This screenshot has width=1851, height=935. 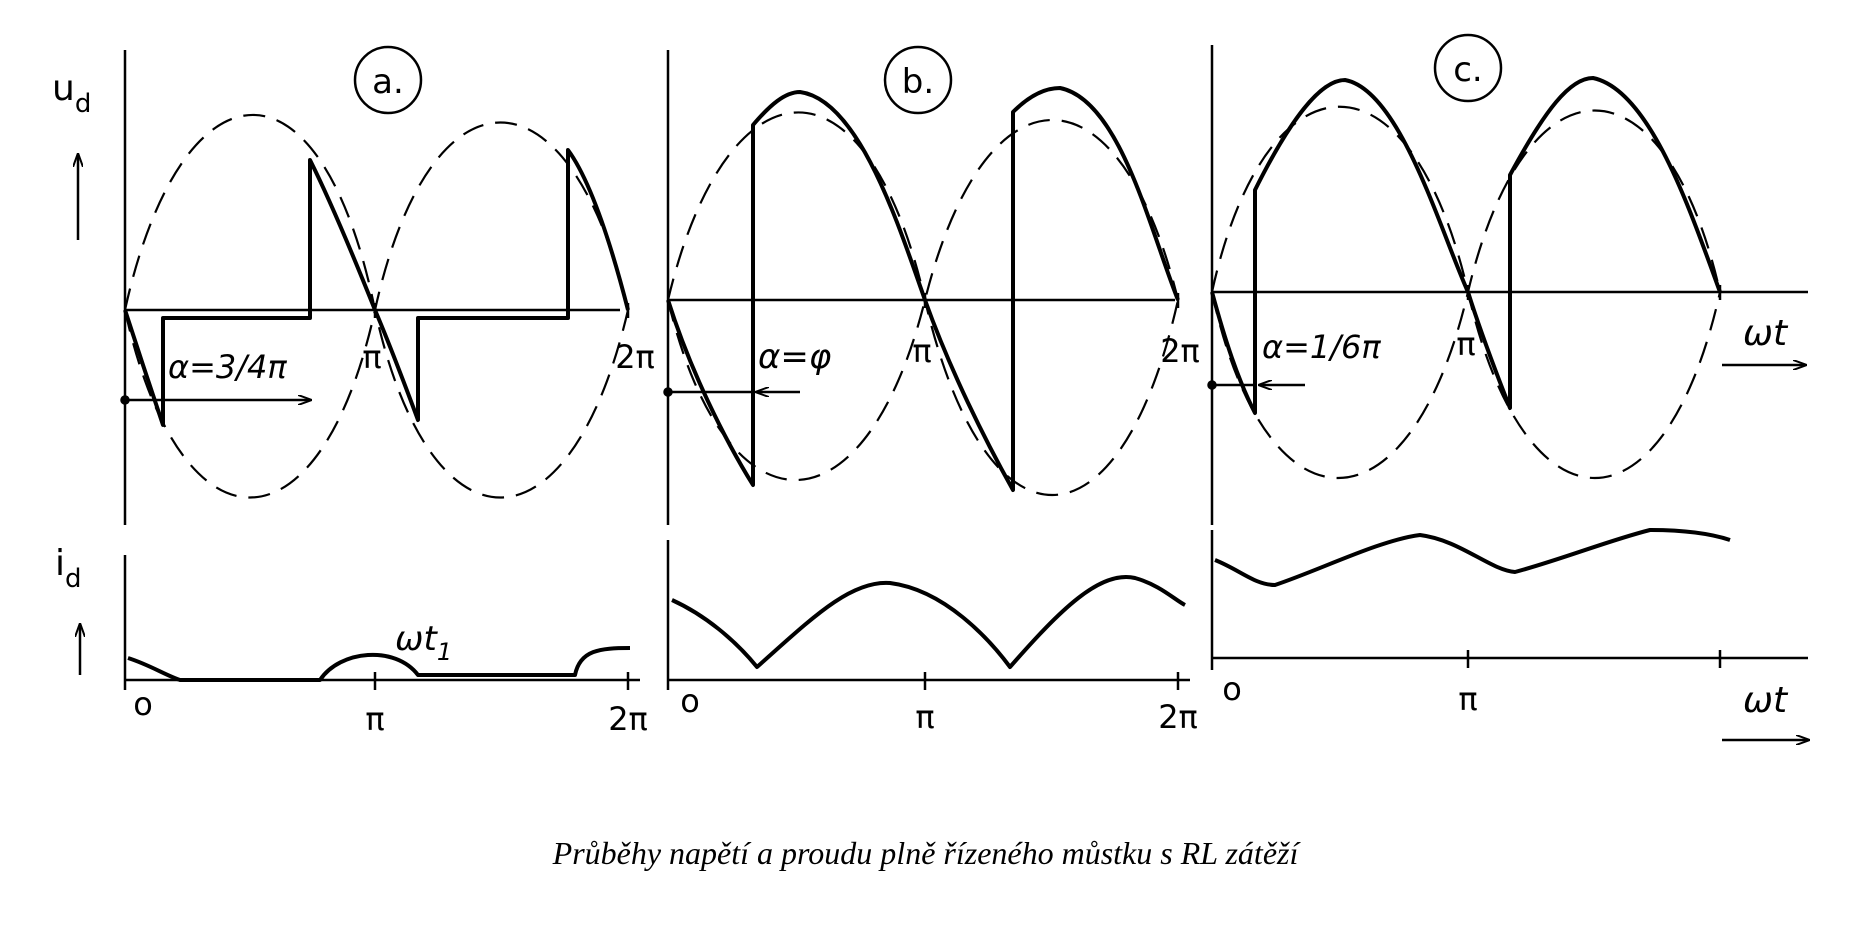 What do you see at coordinates (795, 357) in the screenshot?
I see `panel-b-alpha-label: α=φ` at bounding box center [795, 357].